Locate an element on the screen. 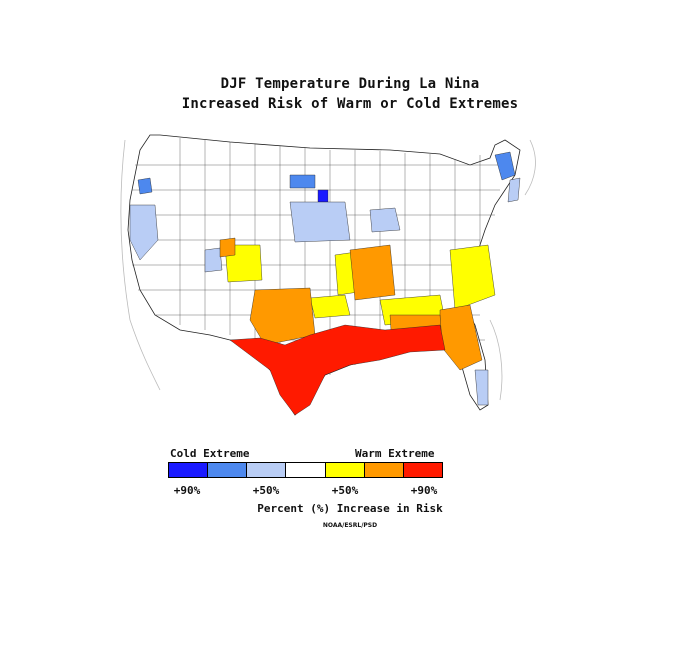 This screenshot has width=700, height=660. region-strong-cold is located at coordinates (323, 196).